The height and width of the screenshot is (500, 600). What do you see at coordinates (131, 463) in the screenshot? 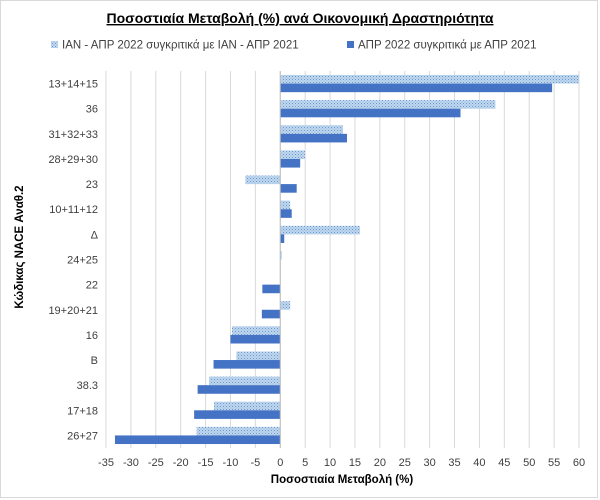
I see `x-tick-label: -30` at bounding box center [131, 463].